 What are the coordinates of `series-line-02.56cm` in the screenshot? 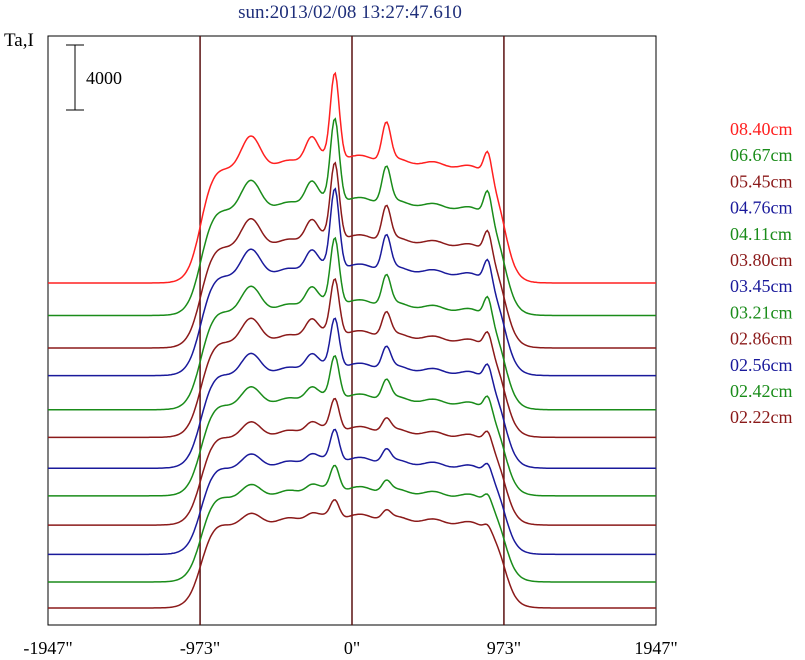 It's located at (352, 492).